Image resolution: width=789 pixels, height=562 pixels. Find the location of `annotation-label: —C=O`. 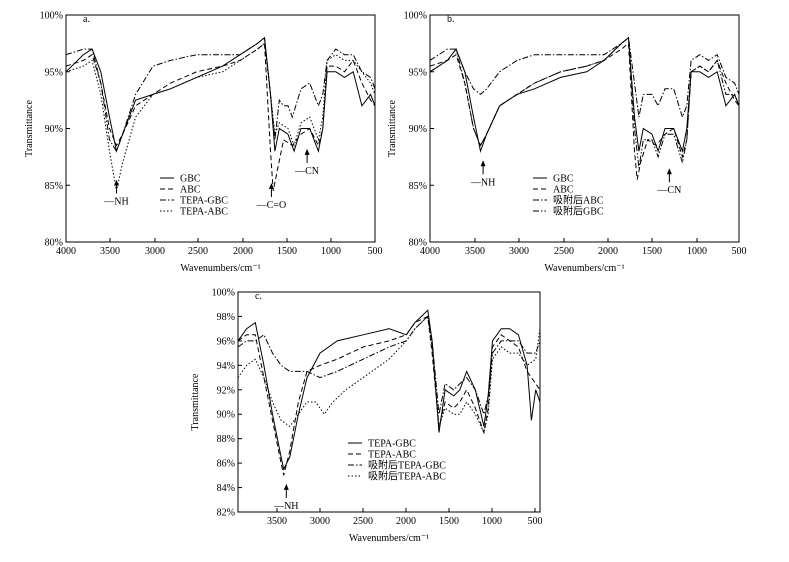

annotation-label: —C=O is located at coordinates (271, 205).